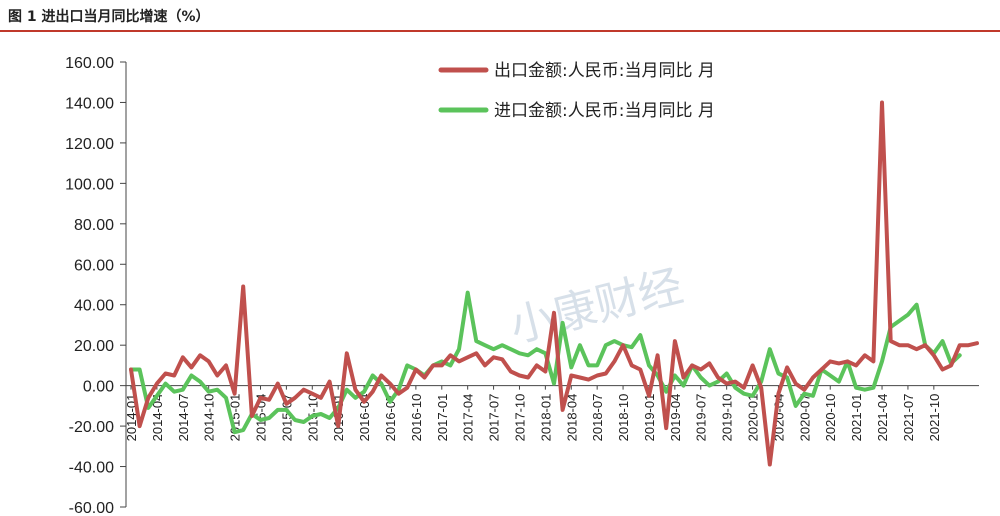 The width and height of the screenshot is (1000, 516). Describe the element at coordinates (183, 418) in the screenshot. I see `x-tick-label: 2014-07` at that location.